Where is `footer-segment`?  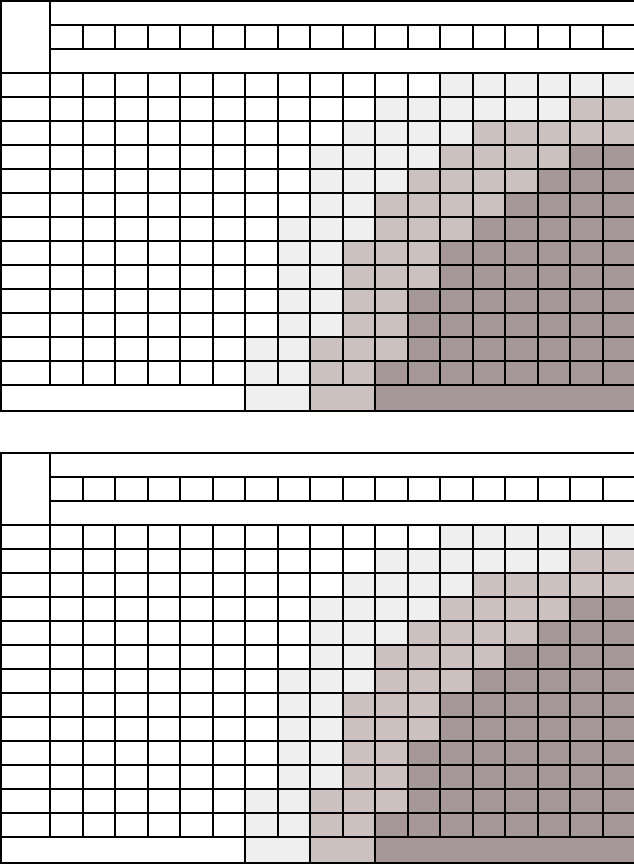 footer-segment is located at coordinates (342, 398).